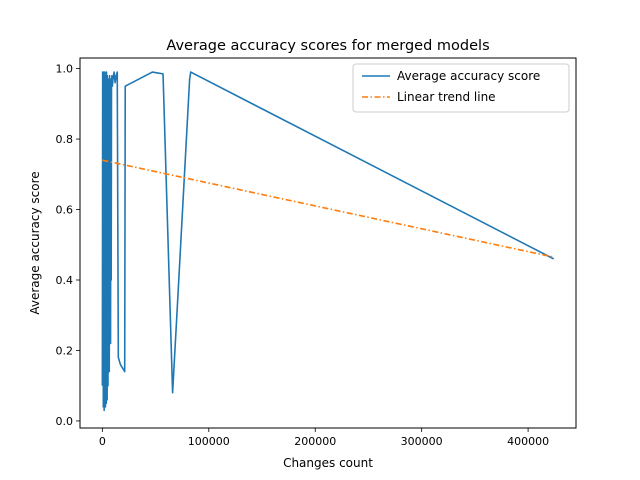 This screenshot has width=640, height=480. What do you see at coordinates (65, 421) in the screenshot?
I see `y-tick-label: 0.0` at bounding box center [65, 421].